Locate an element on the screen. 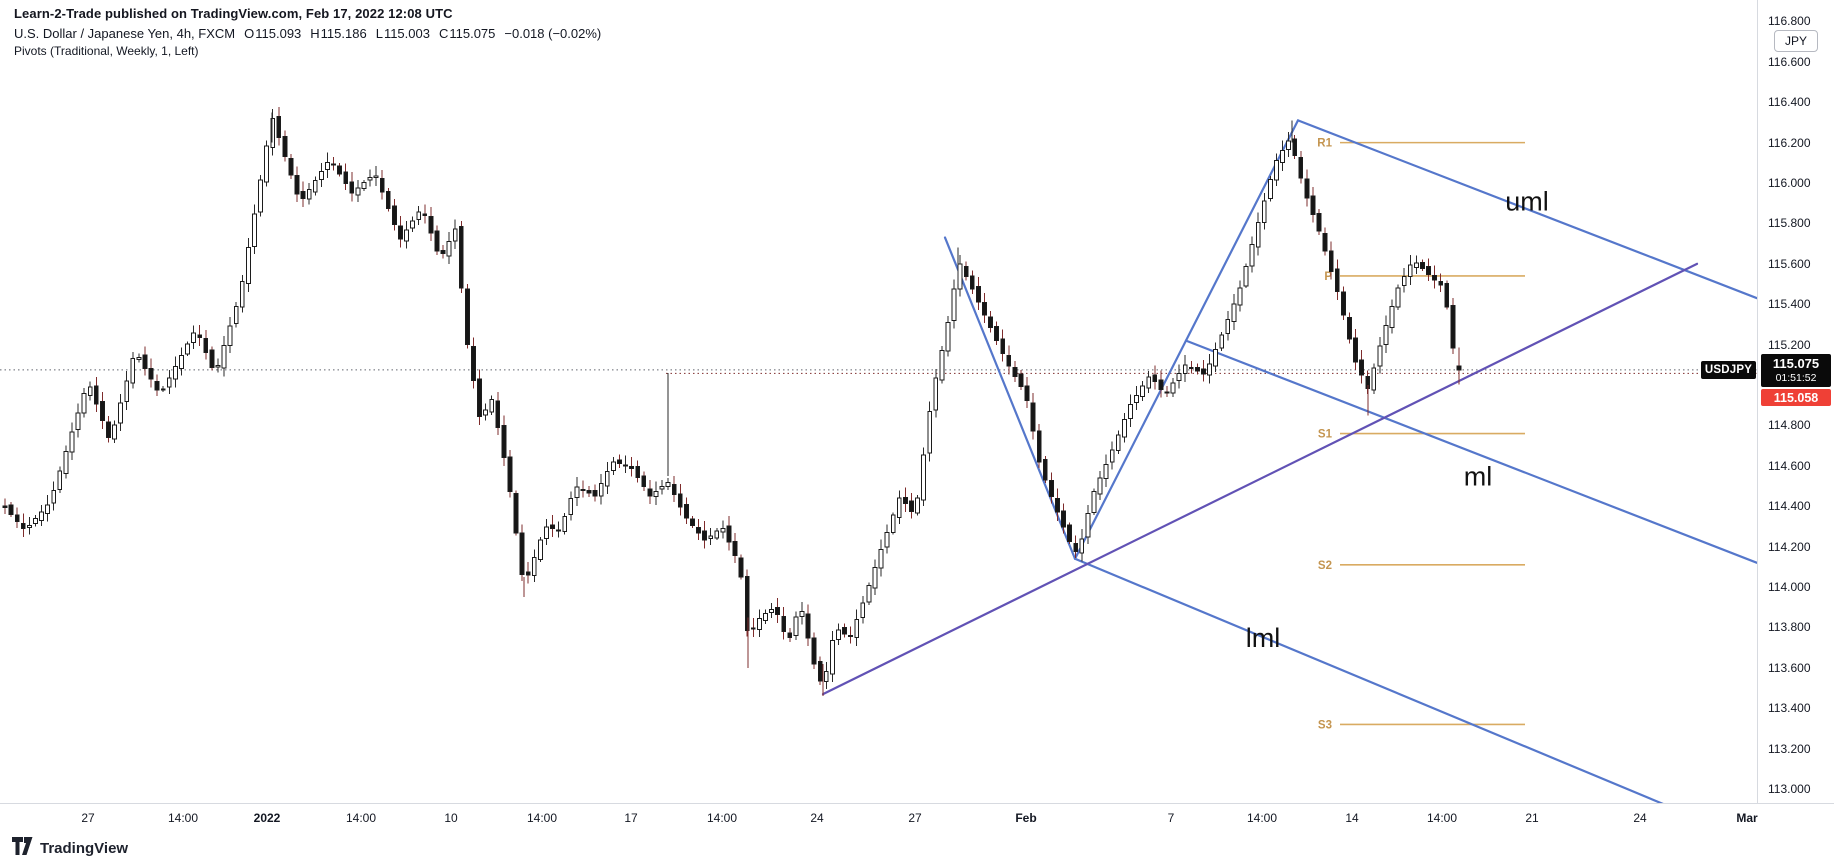  price-tick-116.800: 116.800 is located at coordinates (1789, 21).